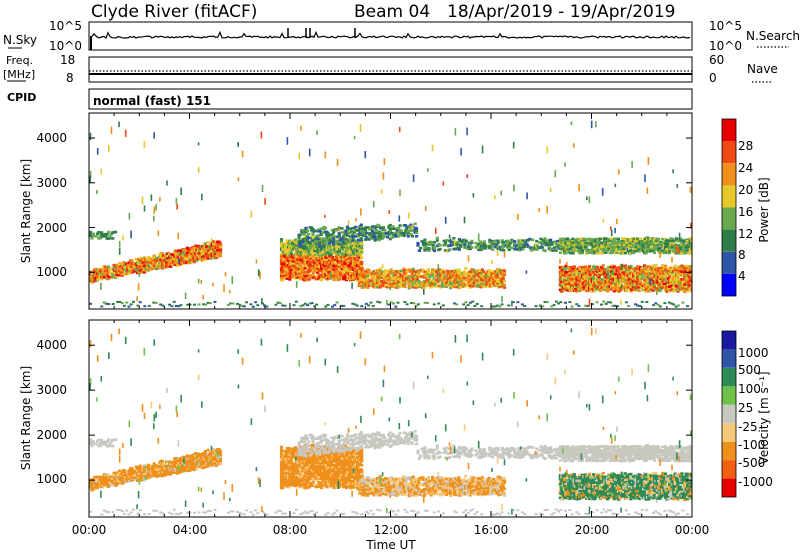 This screenshot has width=800, height=554. I want to click on nsearch-label: N.Search, so click(773, 36).